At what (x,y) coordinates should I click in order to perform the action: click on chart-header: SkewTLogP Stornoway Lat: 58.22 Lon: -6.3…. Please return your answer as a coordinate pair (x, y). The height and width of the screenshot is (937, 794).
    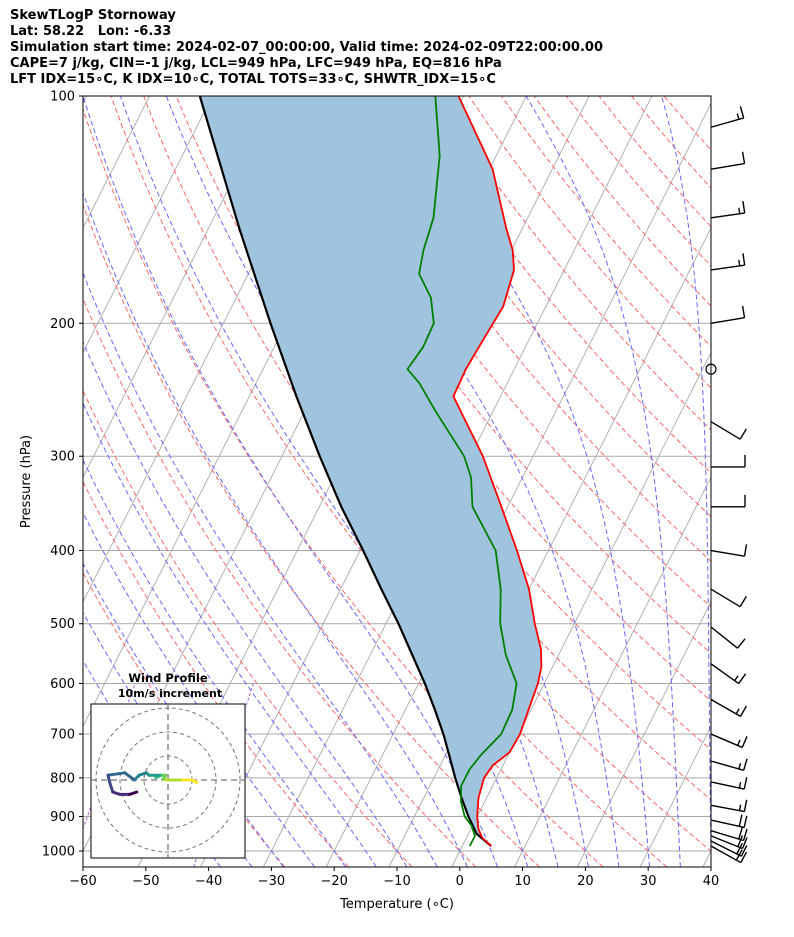
    Looking at the image, I should click on (306, 48).